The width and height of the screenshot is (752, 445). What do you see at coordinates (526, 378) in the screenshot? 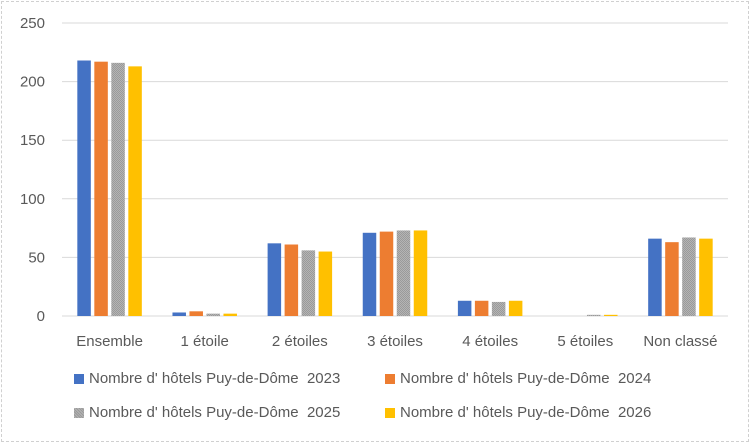
I see `legend-label: Nombre d' hôtels Puy-de-Dôme 2024` at bounding box center [526, 378].